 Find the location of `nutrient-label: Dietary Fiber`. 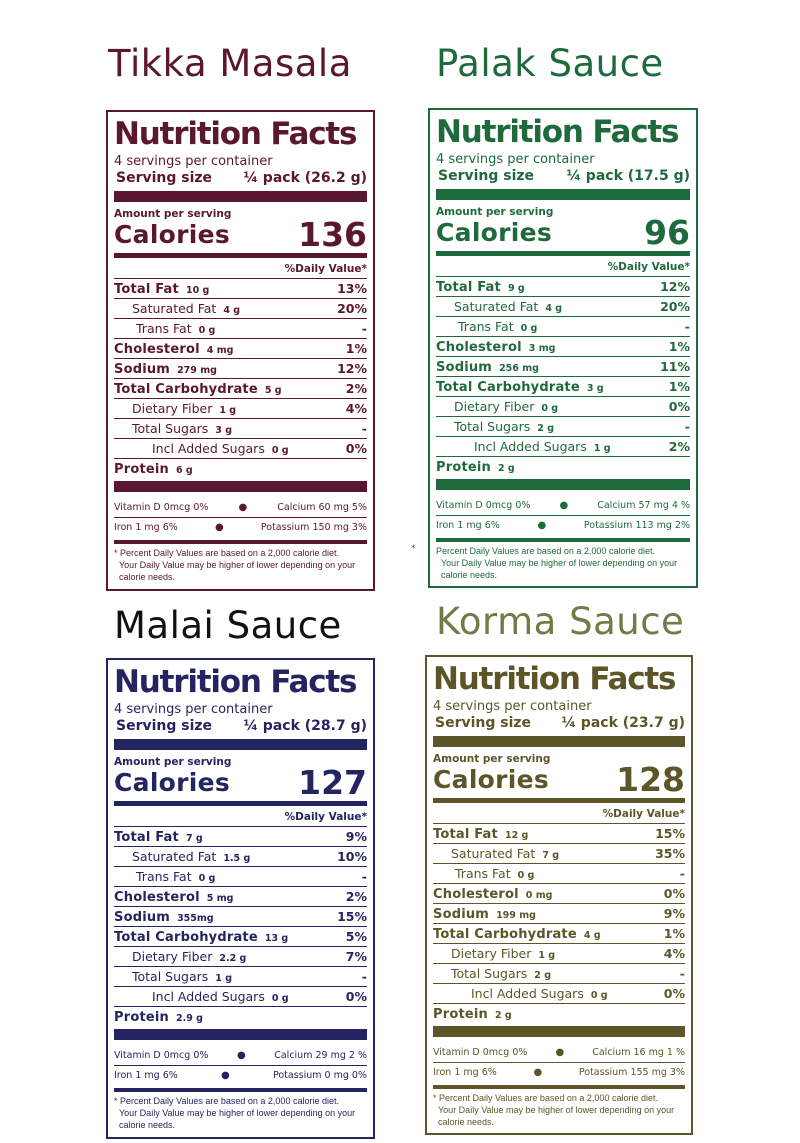

nutrient-label: Dietary Fiber is located at coordinates (494, 406).